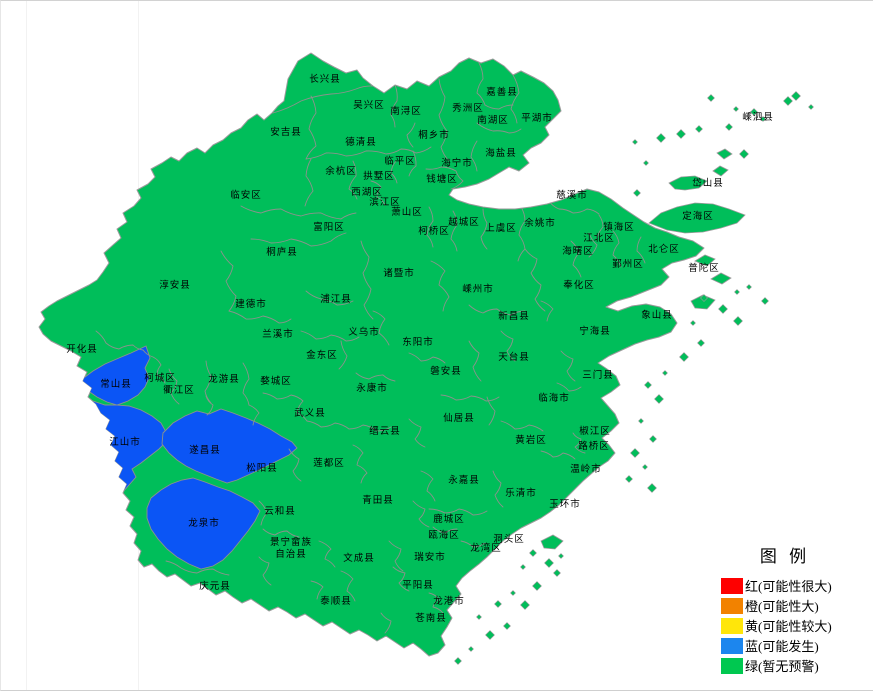  What do you see at coordinates (578, 251) in the screenshot?
I see `region-label: 海曙区` at bounding box center [578, 251].